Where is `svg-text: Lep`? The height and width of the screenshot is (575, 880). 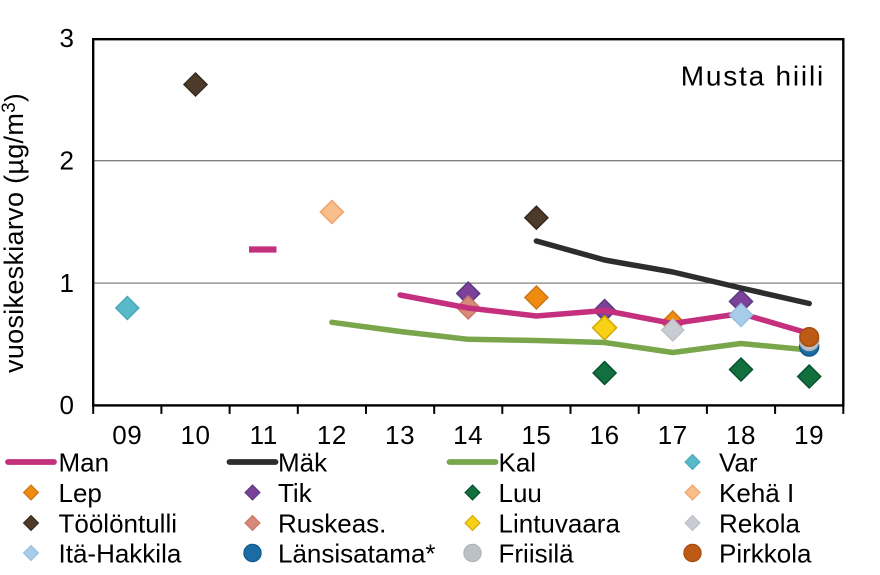
svg-text: Lep is located at coordinates (80, 493).